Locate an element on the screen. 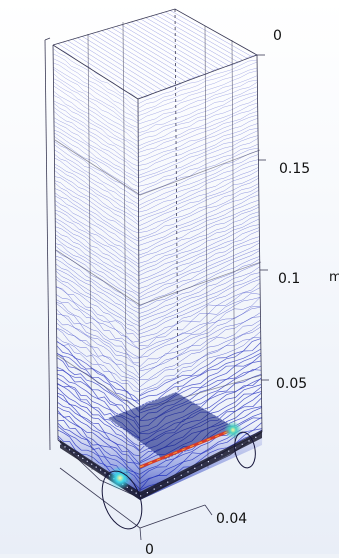 This screenshot has height=558, width=339. vortex-loops is located at coordinates (178, 480).